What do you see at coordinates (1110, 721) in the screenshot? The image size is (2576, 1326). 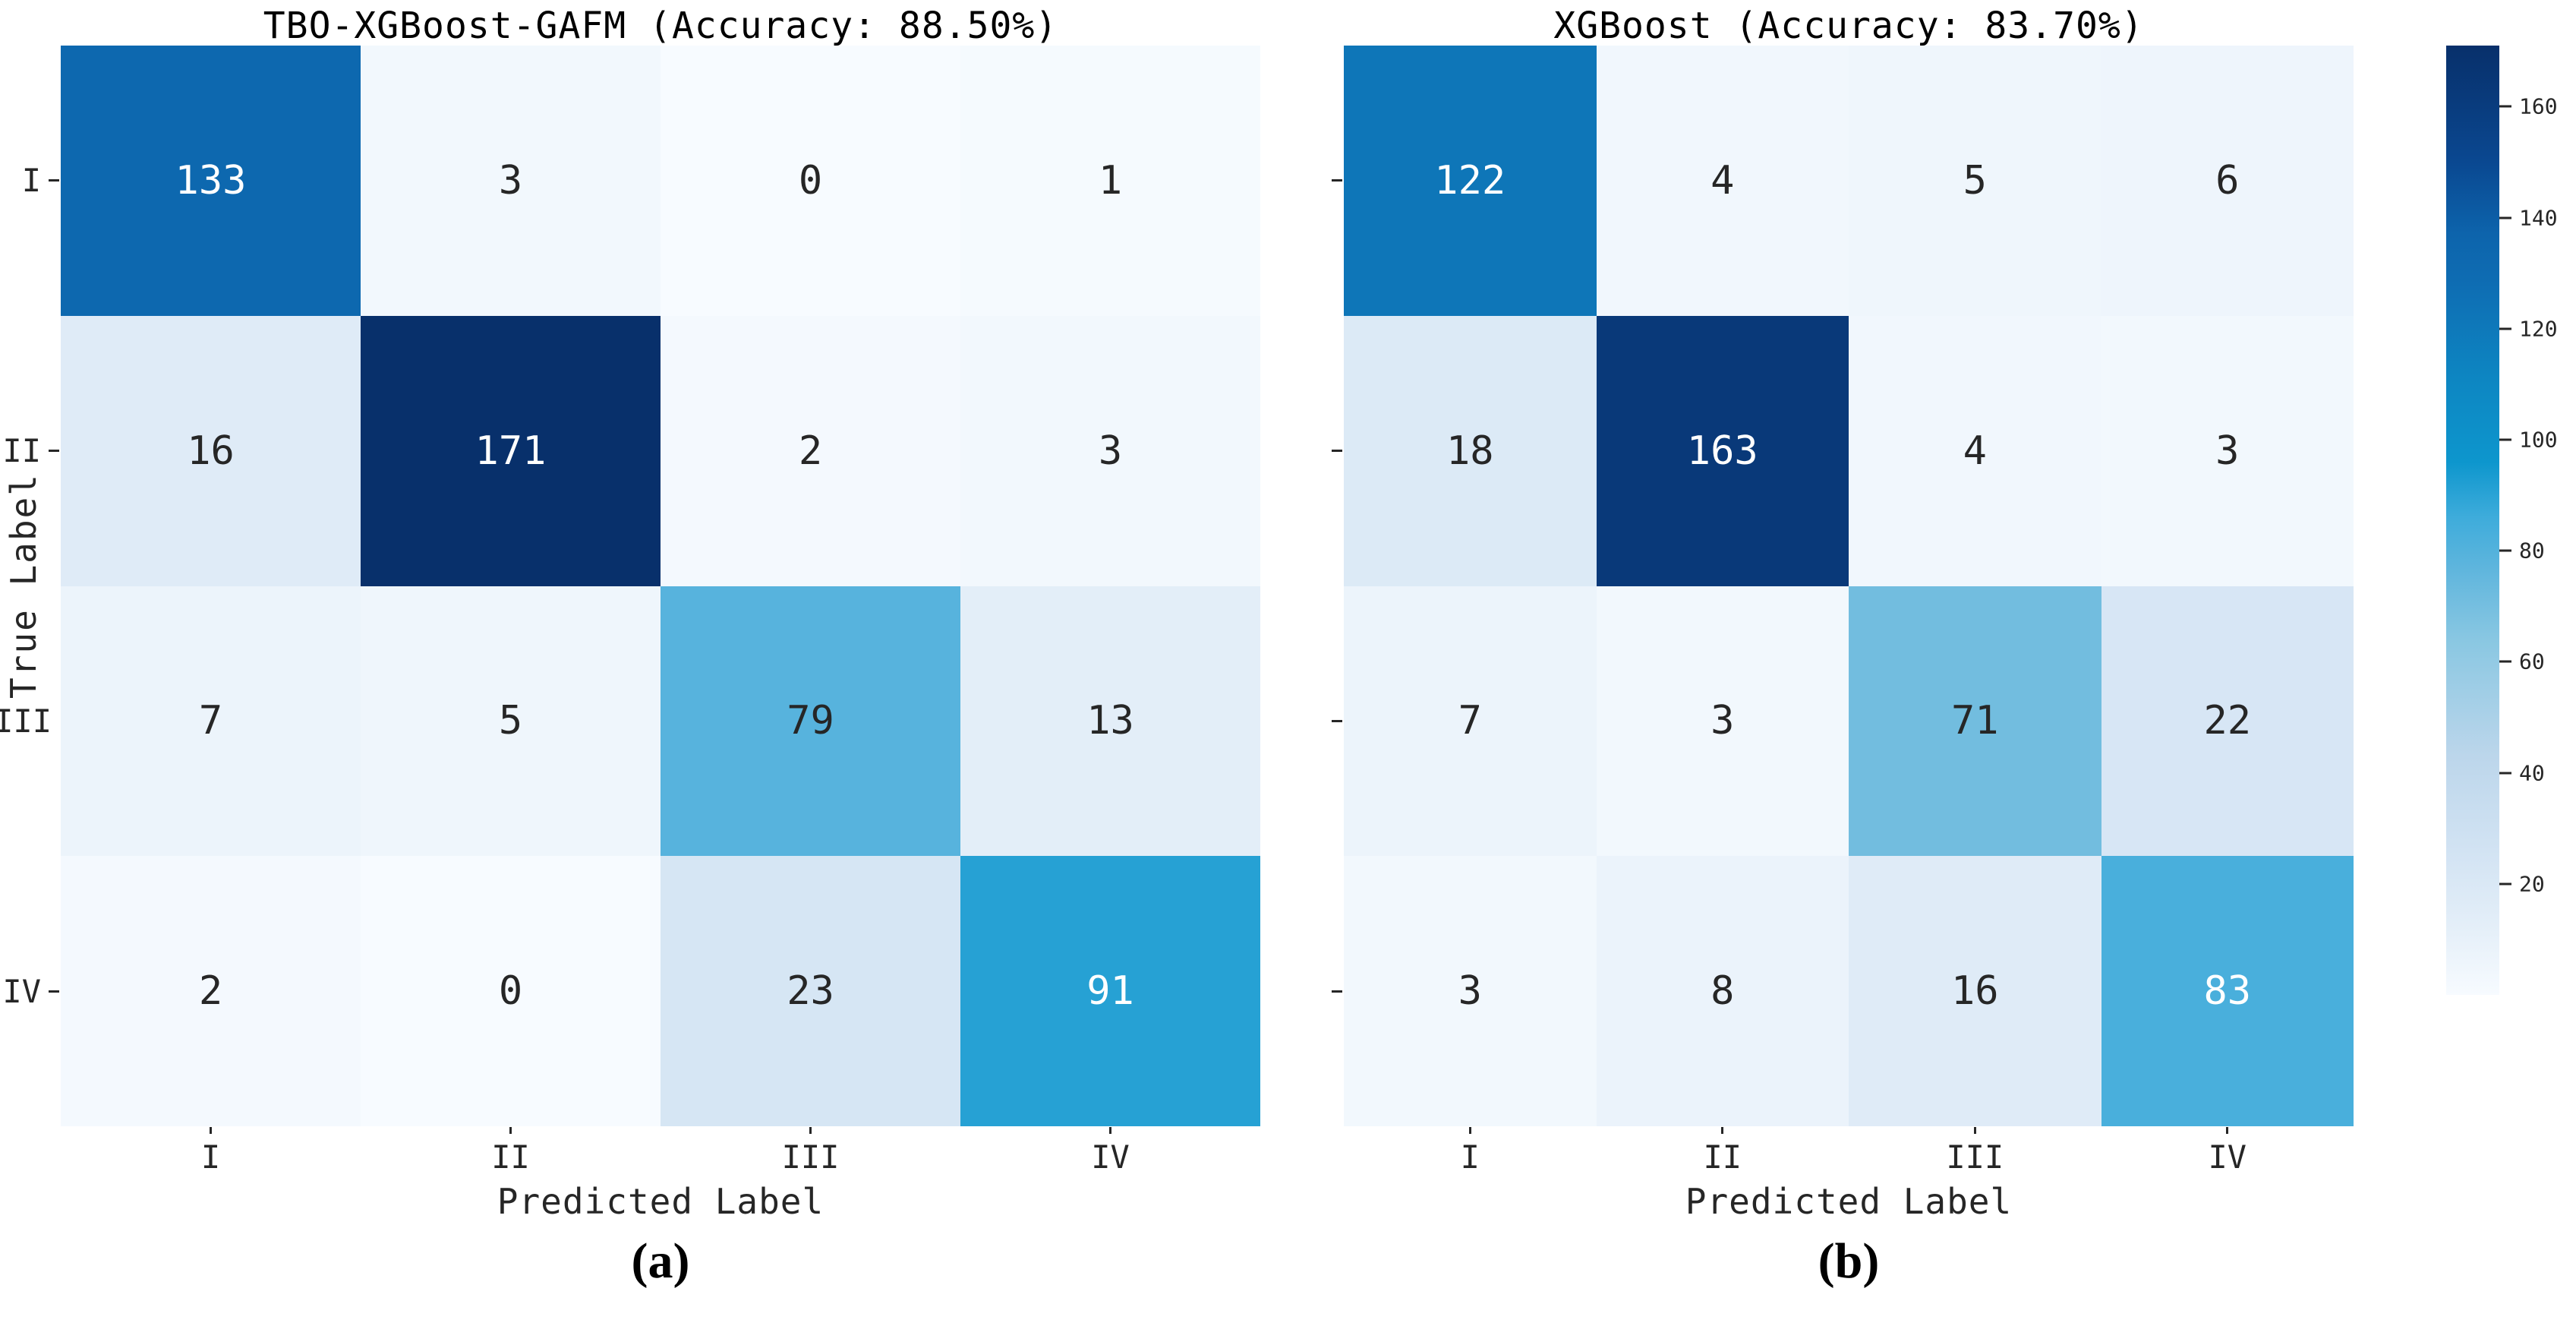 I see `heatmap-cell-value: 13` at bounding box center [1110, 721].